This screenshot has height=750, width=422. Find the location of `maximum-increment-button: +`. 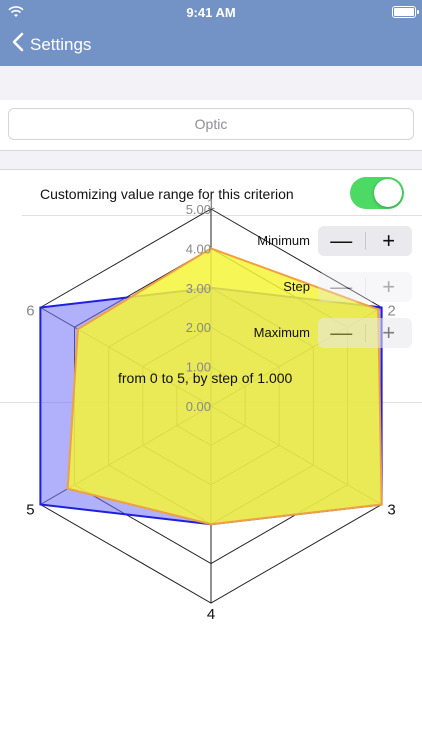

maximum-increment-button: + is located at coordinates (389, 332).